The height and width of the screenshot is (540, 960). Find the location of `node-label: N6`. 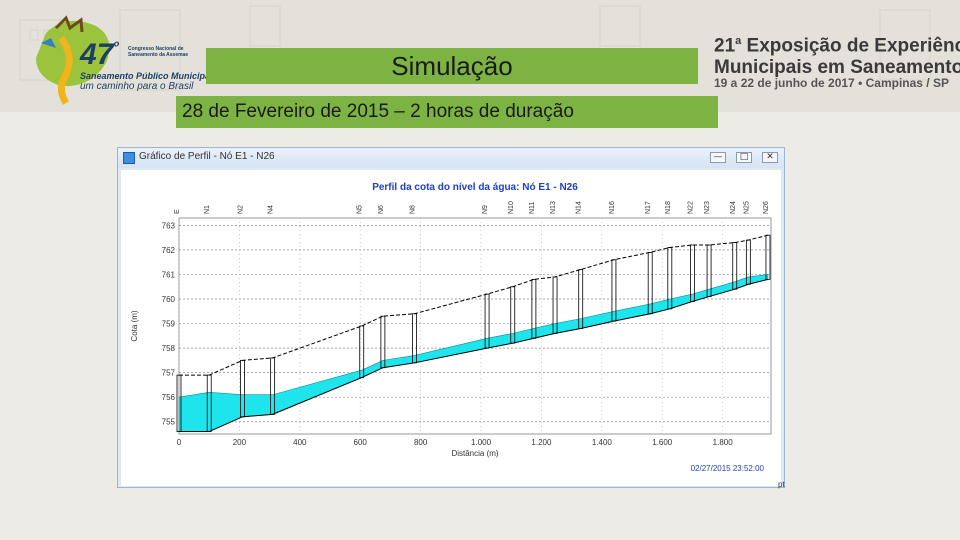

node-label: N6 is located at coordinates (381, 209).